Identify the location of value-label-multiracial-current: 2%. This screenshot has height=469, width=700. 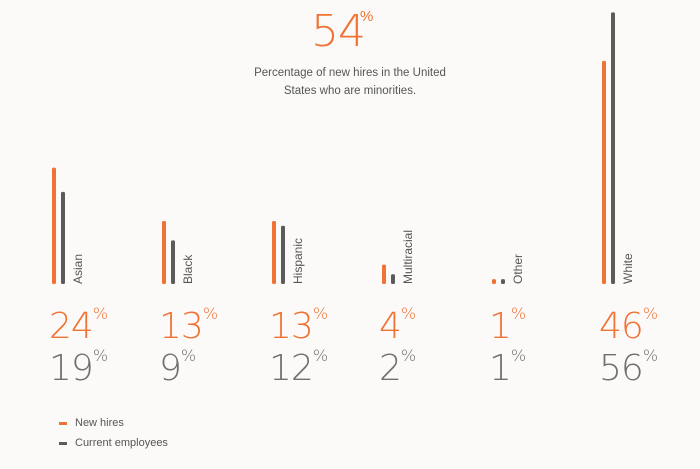
(398, 367).